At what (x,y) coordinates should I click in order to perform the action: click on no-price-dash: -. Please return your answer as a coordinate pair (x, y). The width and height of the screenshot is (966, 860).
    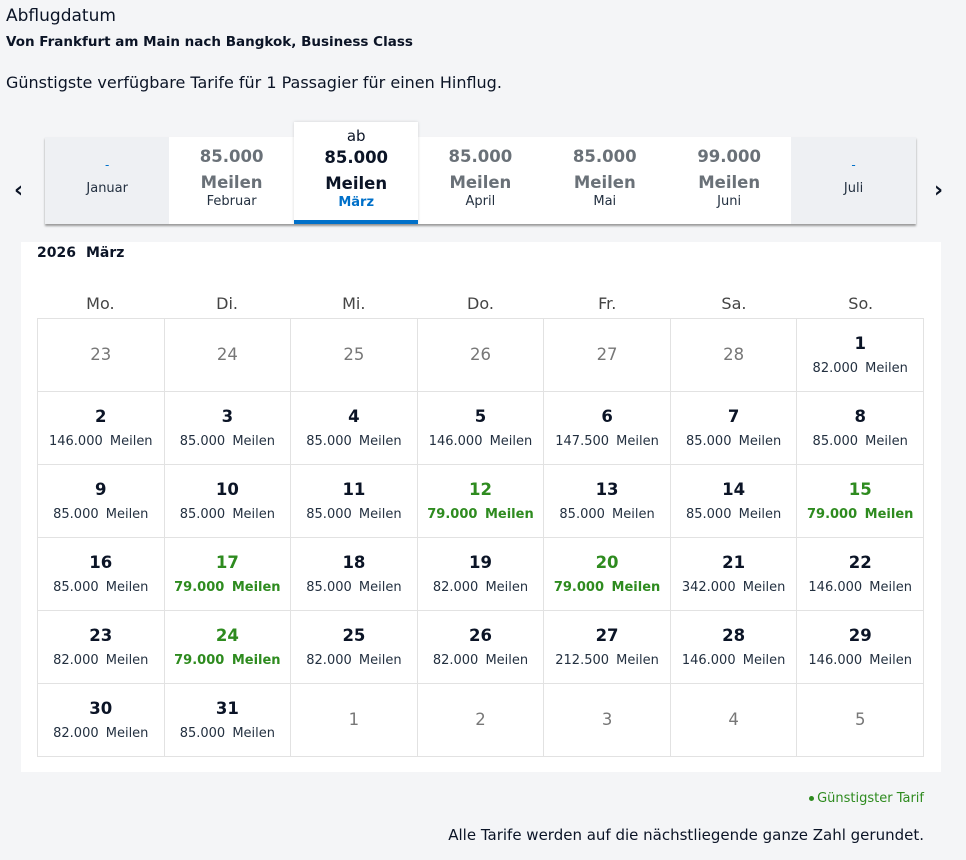
    Looking at the image, I should click on (853, 165).